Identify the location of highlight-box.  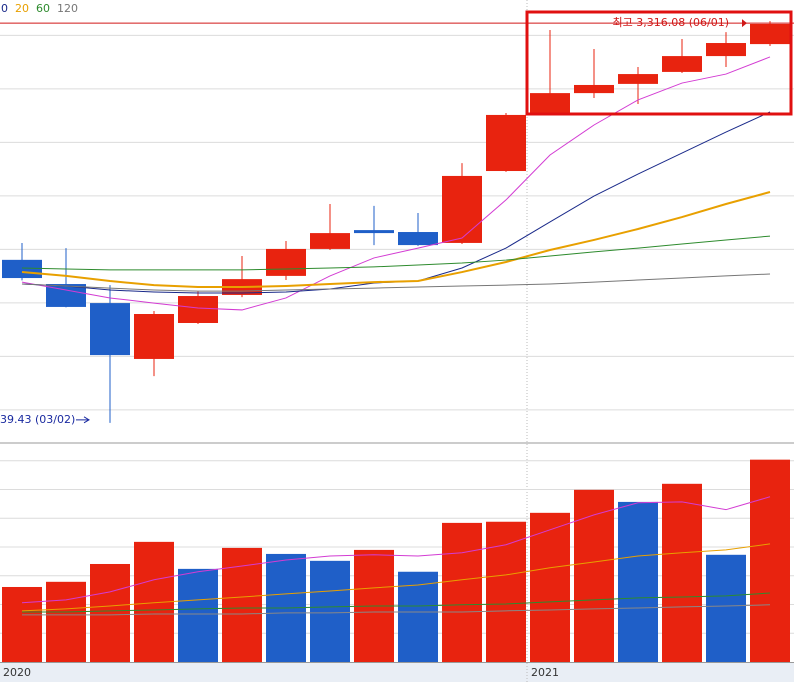
(659, 63).